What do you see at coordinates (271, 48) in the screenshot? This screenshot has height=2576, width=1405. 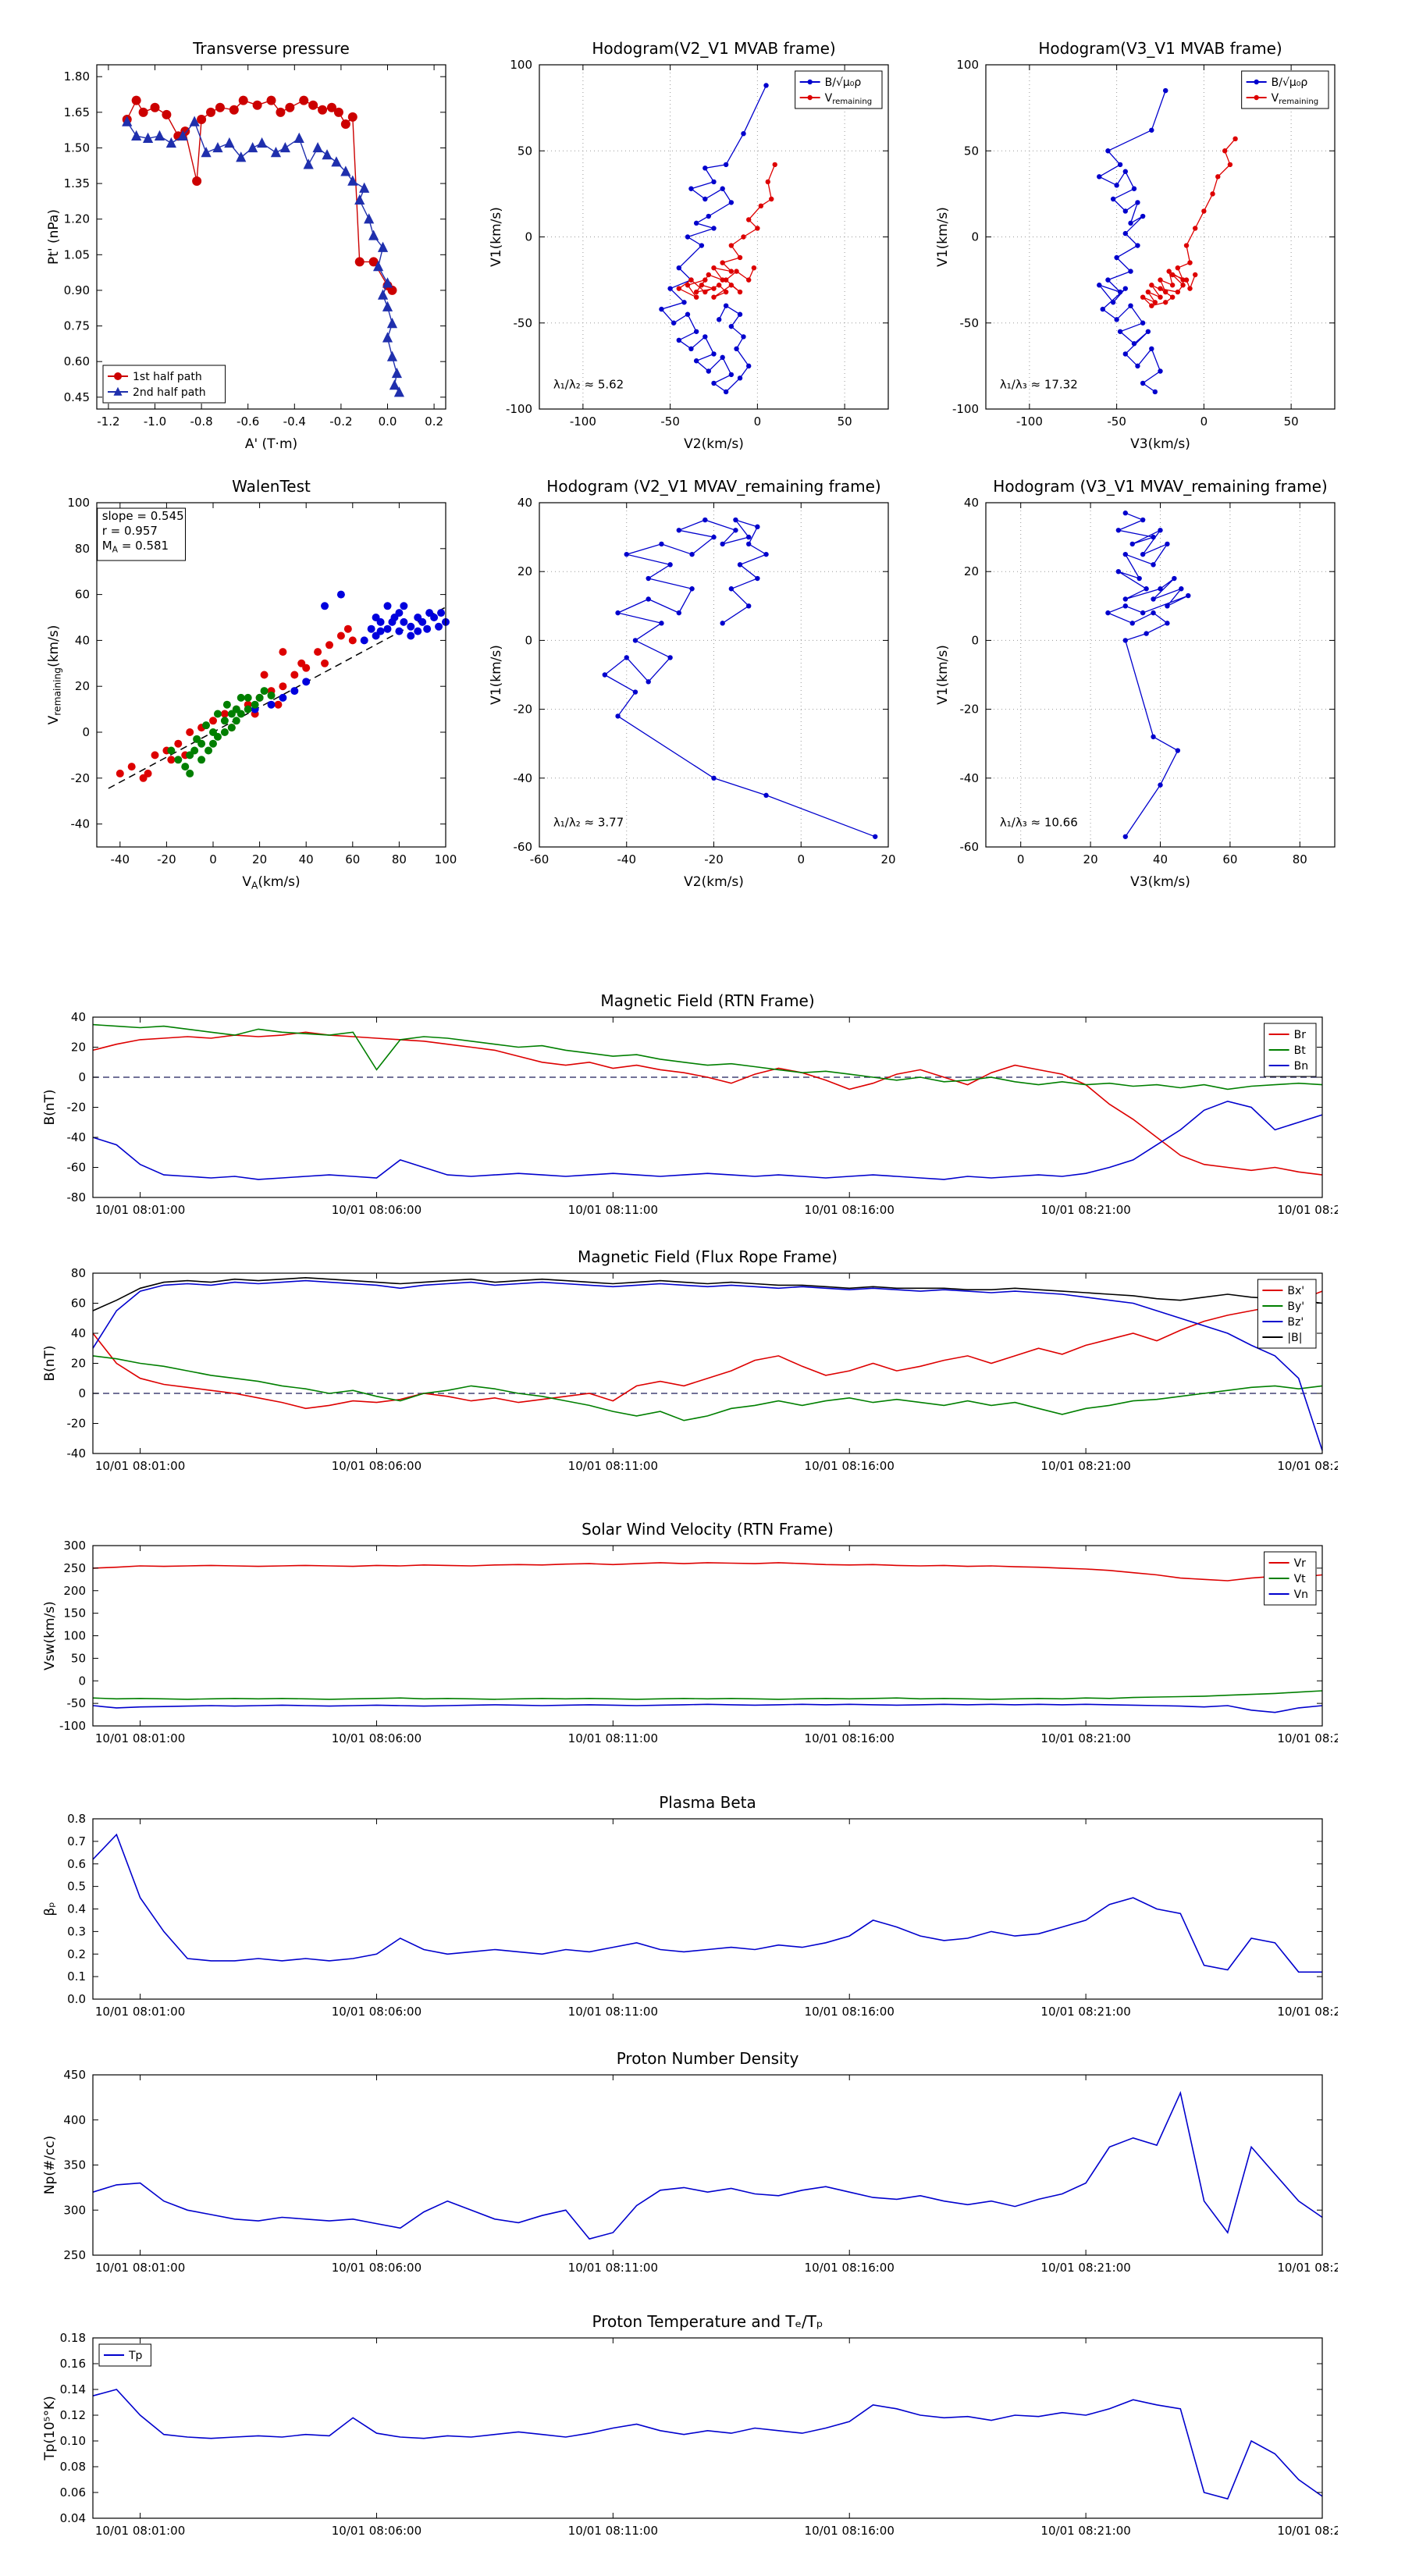 I see `chart-title: Transverse pressure` at bounding box center [271, 48].